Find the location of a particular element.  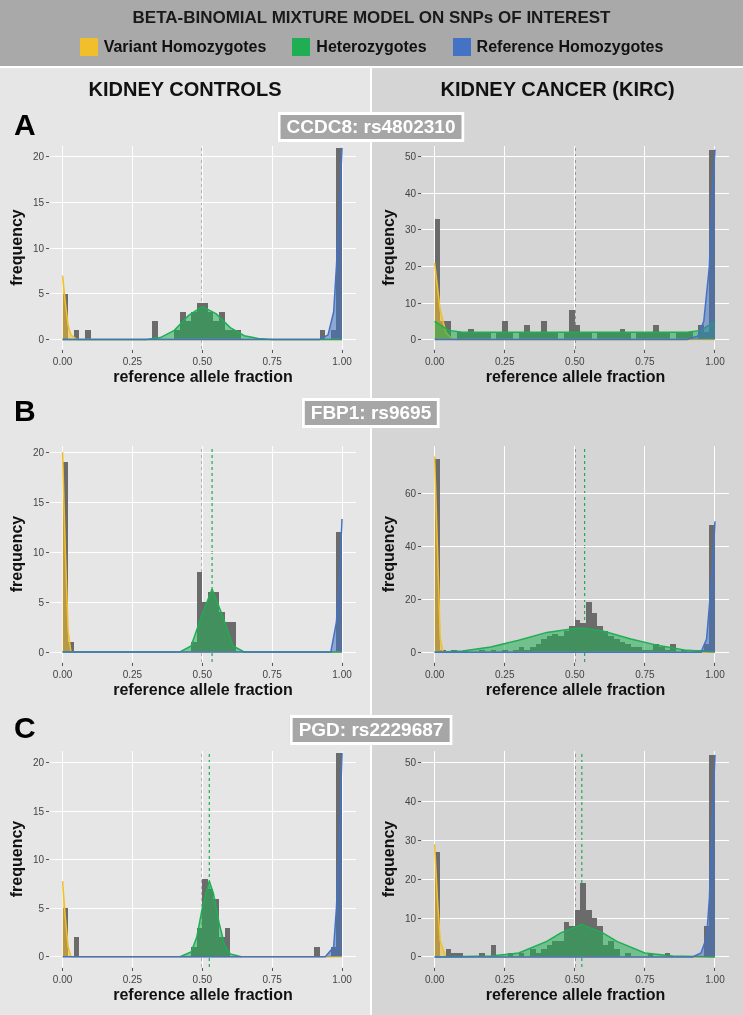

legend-label: Variant Homozygotes is located at coordinates (185, 47).